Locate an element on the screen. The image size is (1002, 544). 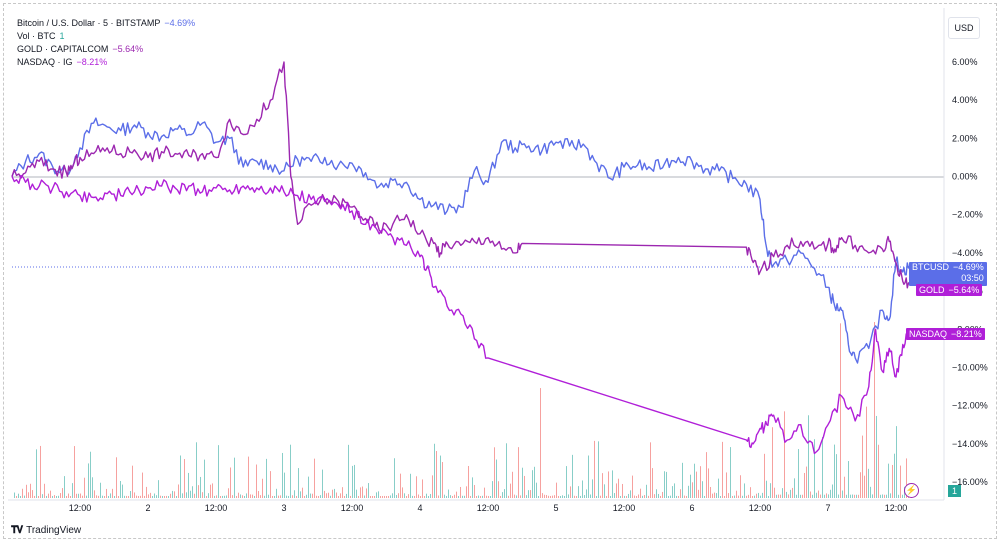
tradingview-logo: 𝐓𝐕 TradingView is located at coordinates (46, 530).